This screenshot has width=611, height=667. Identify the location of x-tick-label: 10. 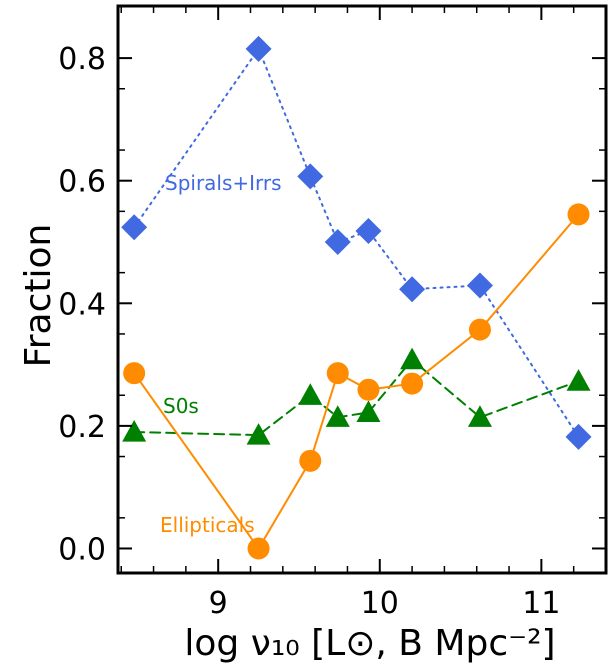
(380, 603).